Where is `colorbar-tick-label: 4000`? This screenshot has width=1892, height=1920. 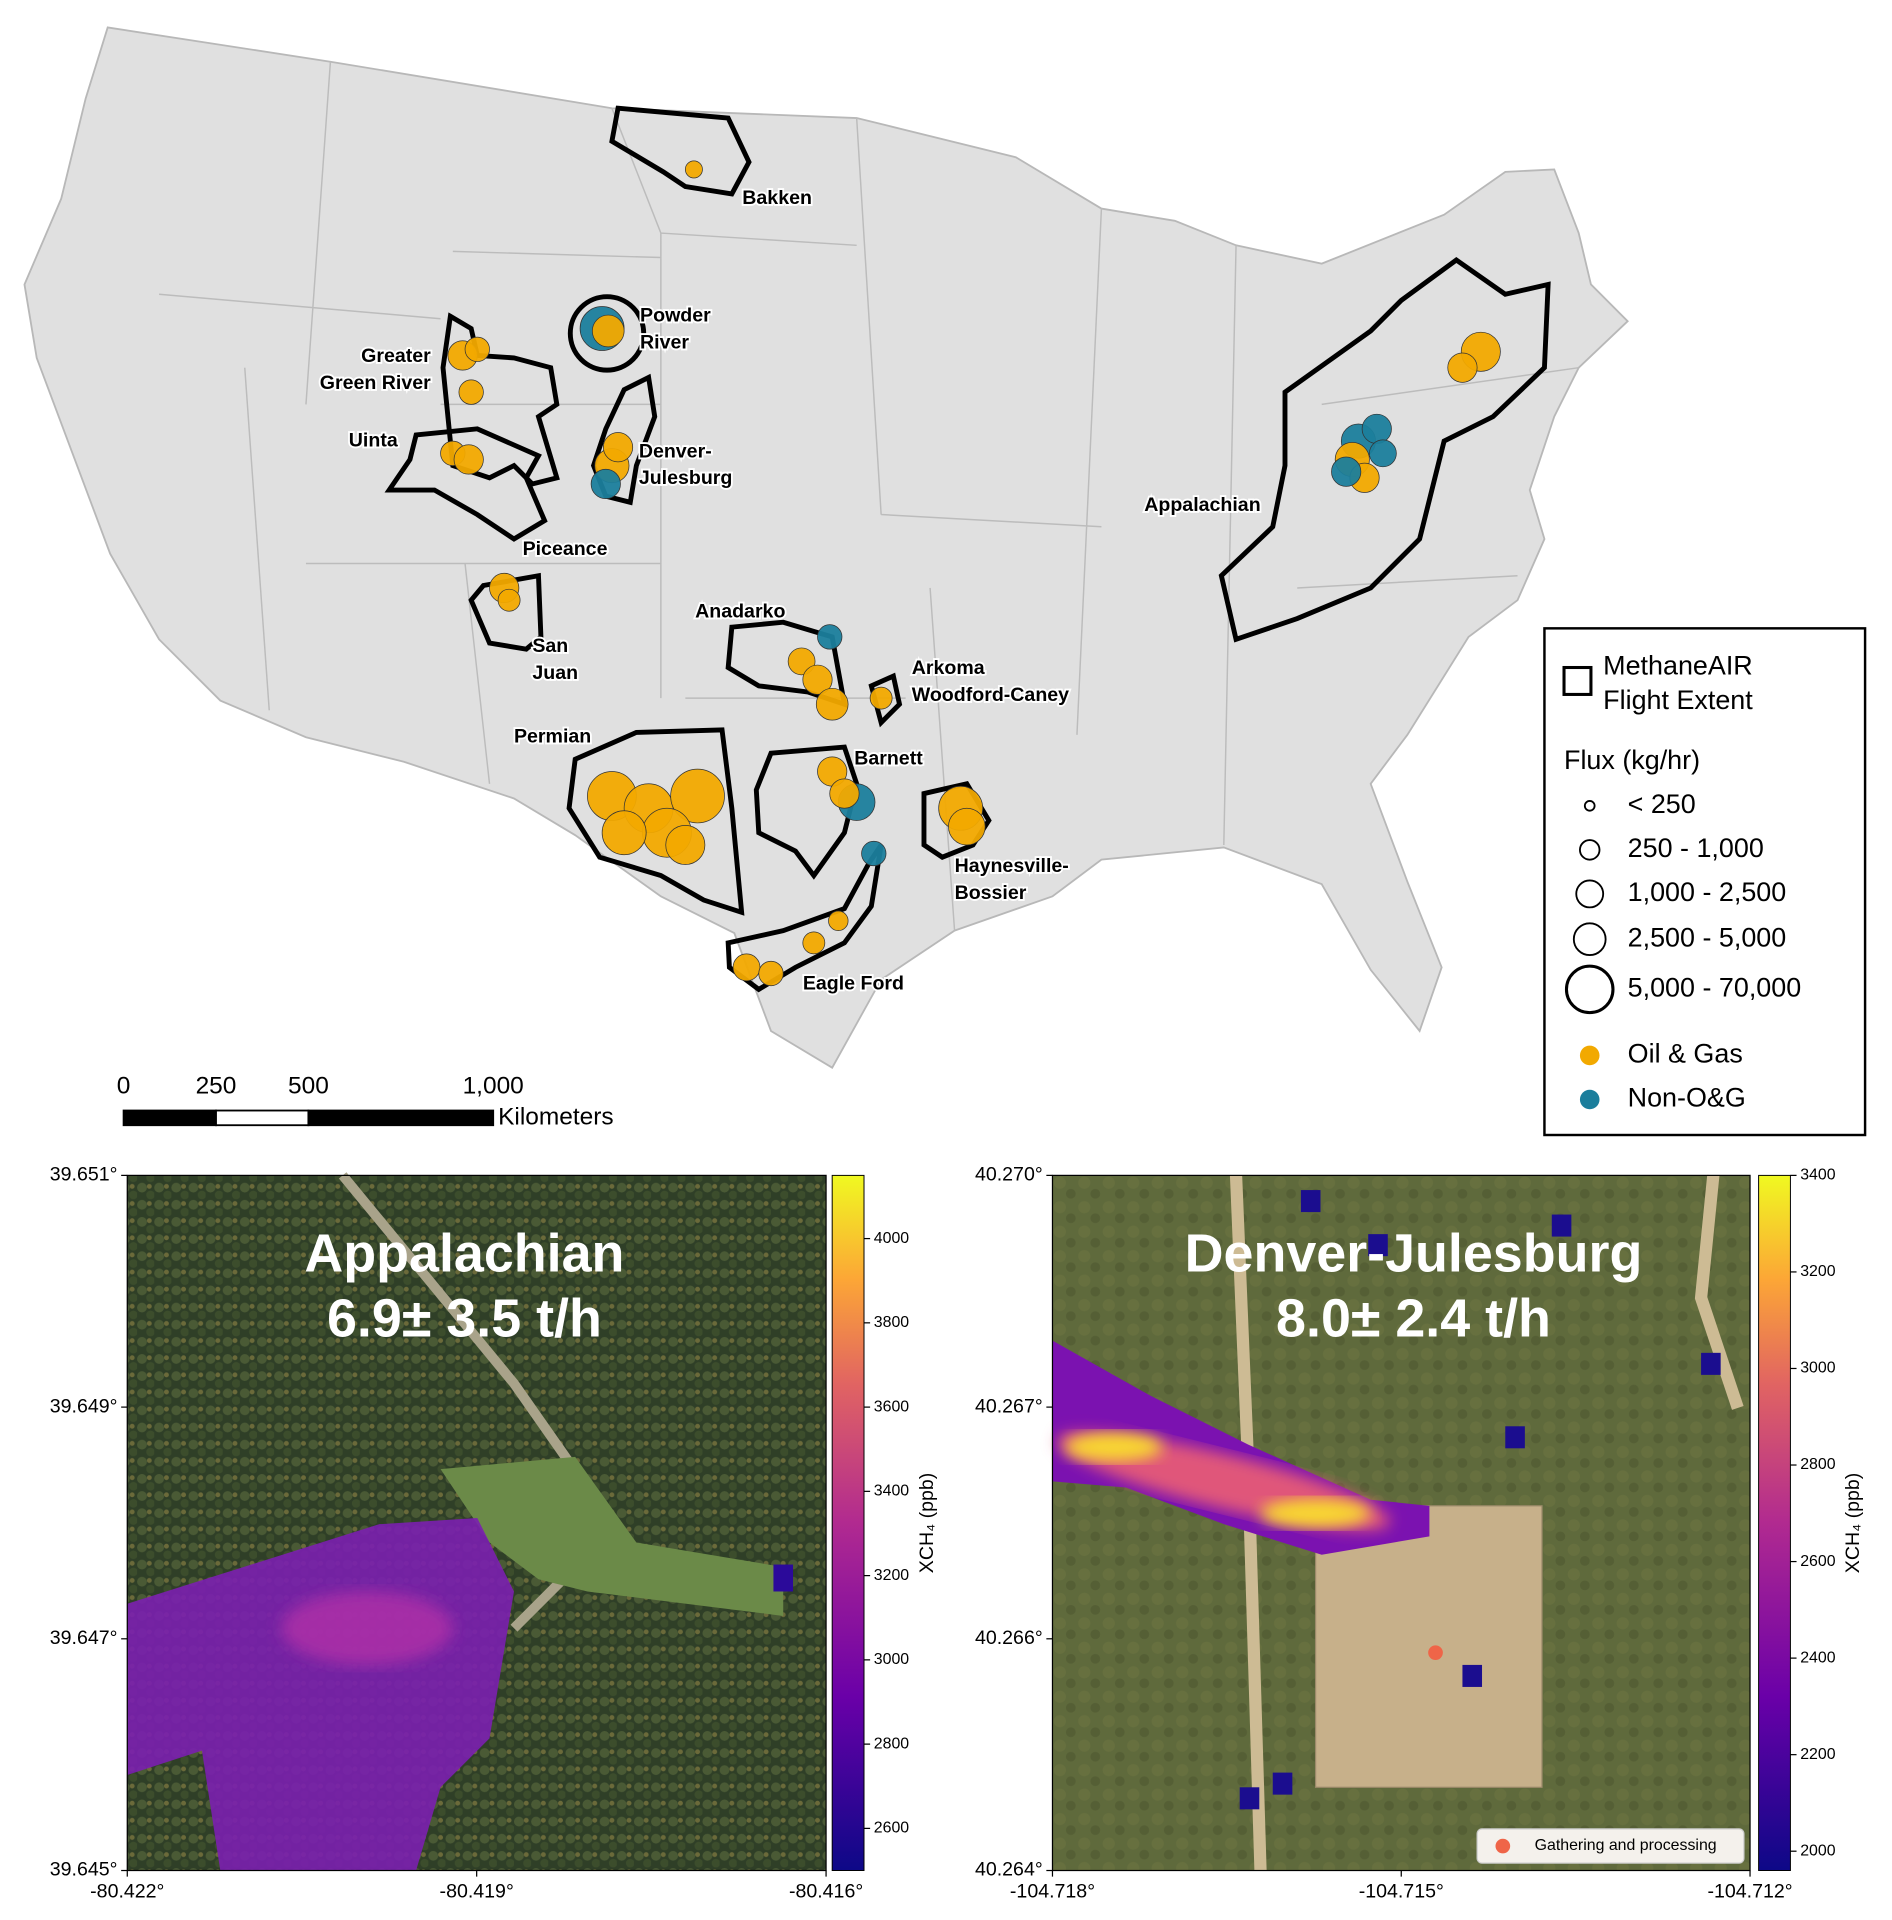
colorbar-tick-label: 4000 is located at coordinates (892, 1238).